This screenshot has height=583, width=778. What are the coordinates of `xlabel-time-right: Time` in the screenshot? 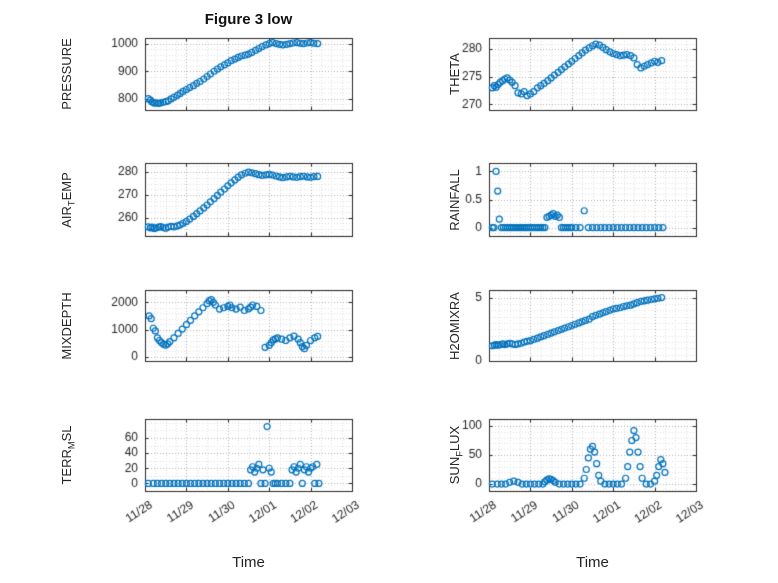 It's located at (592, 562).